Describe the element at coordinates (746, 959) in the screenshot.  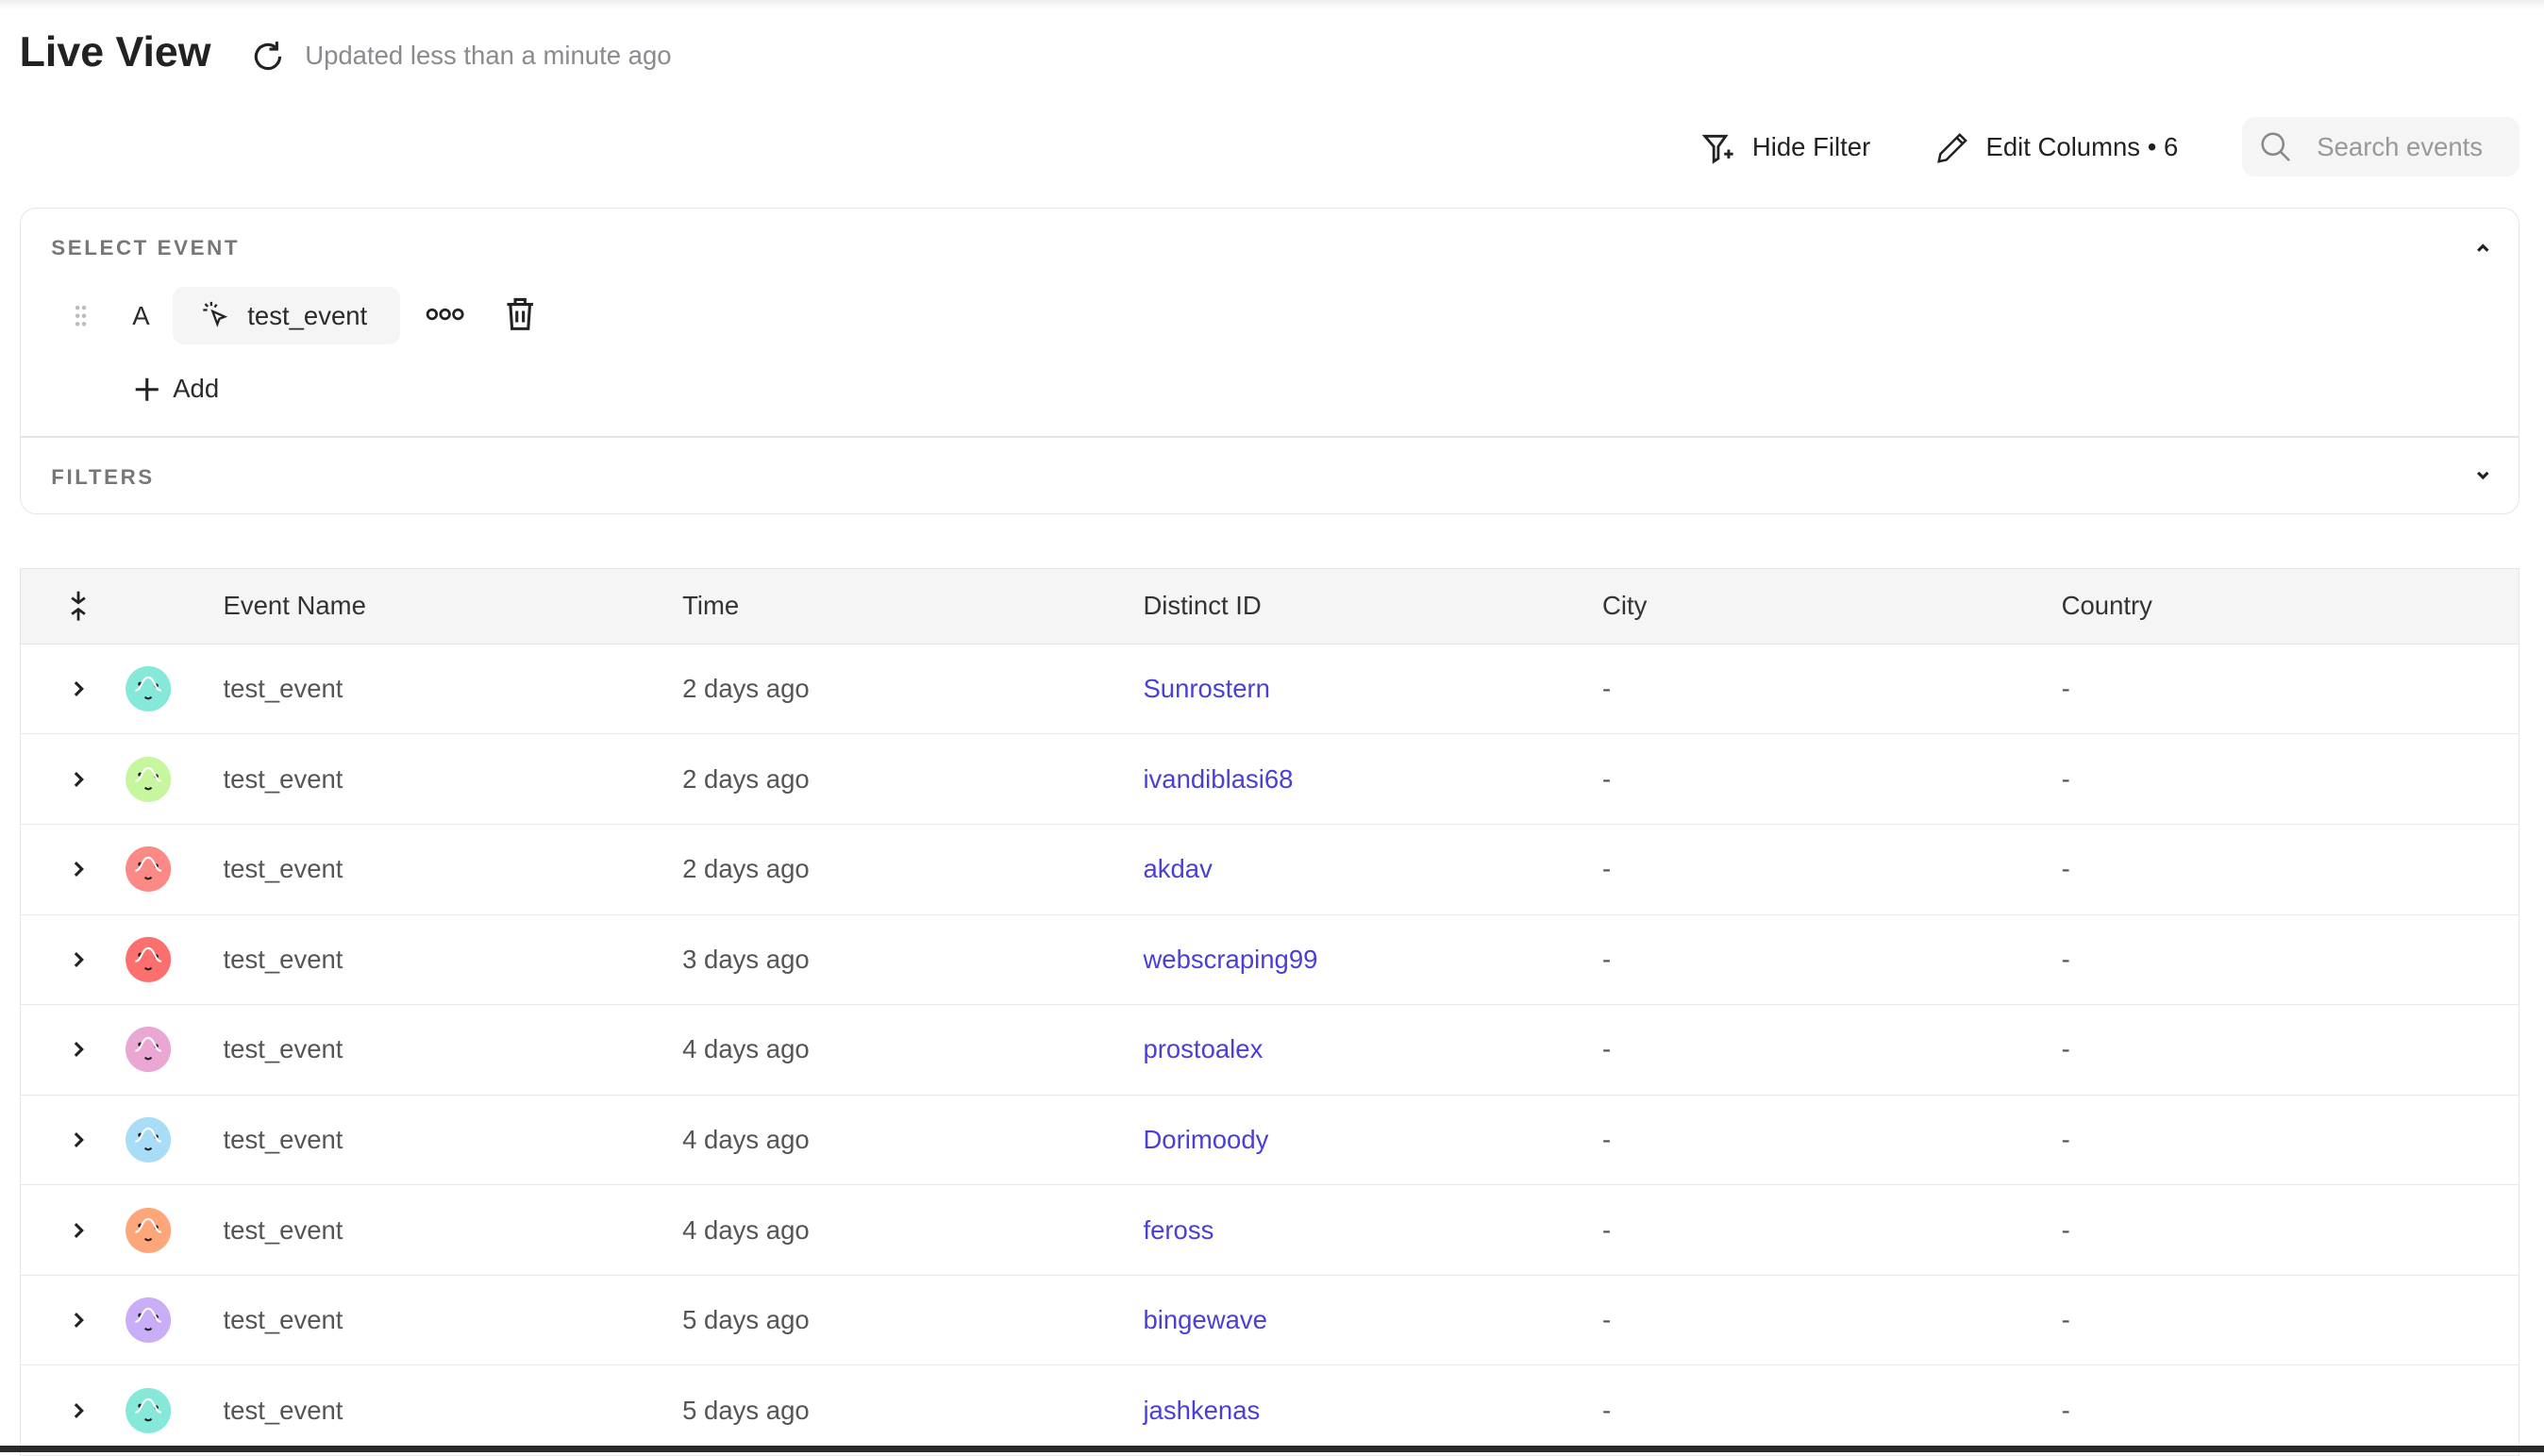
I see `time-cell: 3 days ago` at that location.